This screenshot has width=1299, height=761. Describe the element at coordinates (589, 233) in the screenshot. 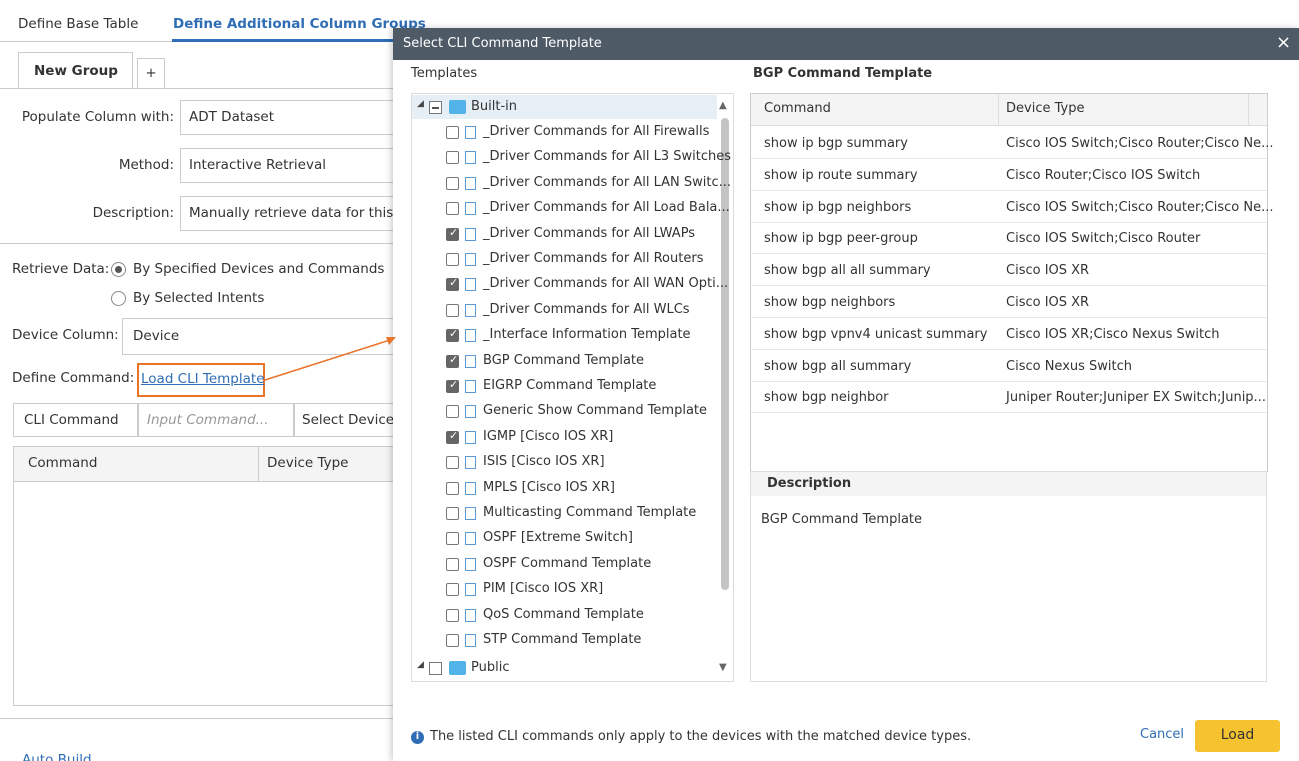

I see `template-name: _Driver Commands for All LWAPs` at that location.